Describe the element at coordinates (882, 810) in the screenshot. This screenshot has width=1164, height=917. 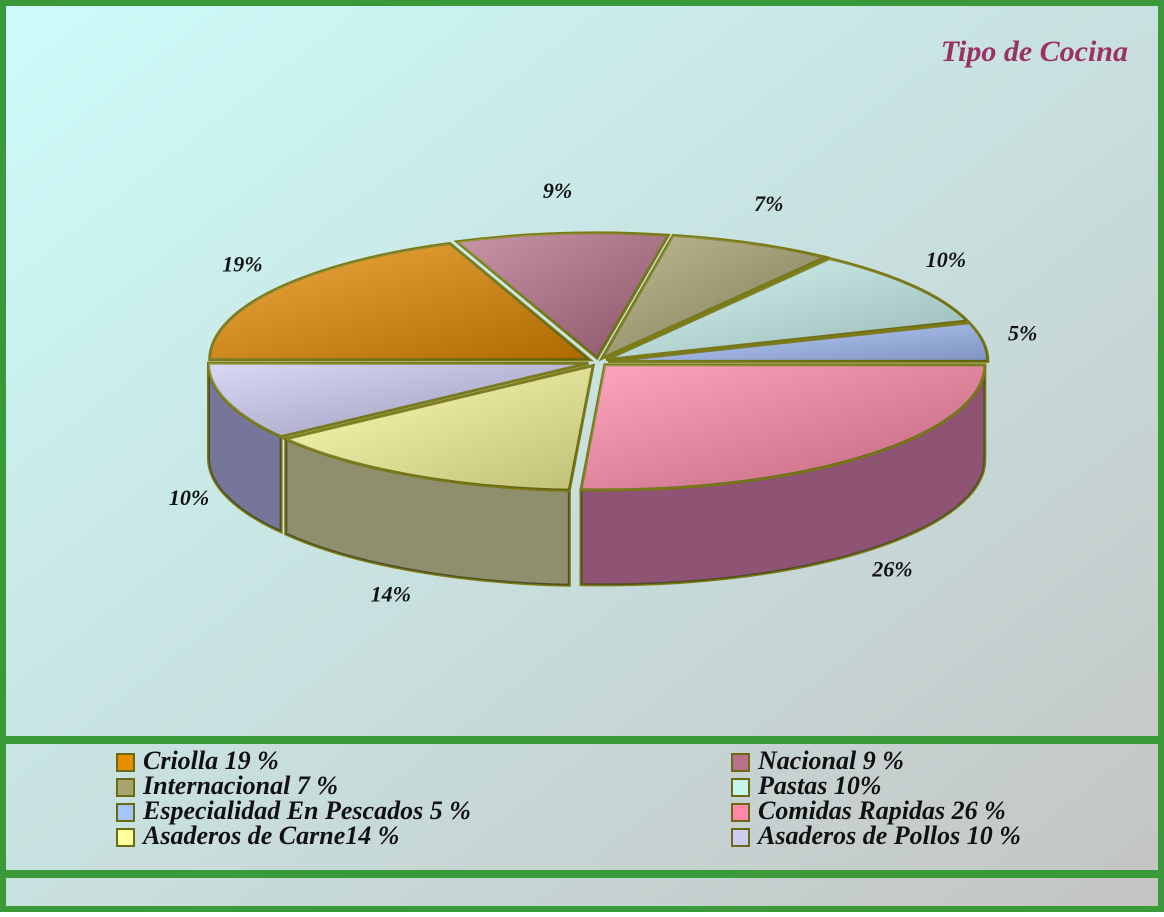
I see `legend-label: Comidas Rapidas 26 %` at that location.